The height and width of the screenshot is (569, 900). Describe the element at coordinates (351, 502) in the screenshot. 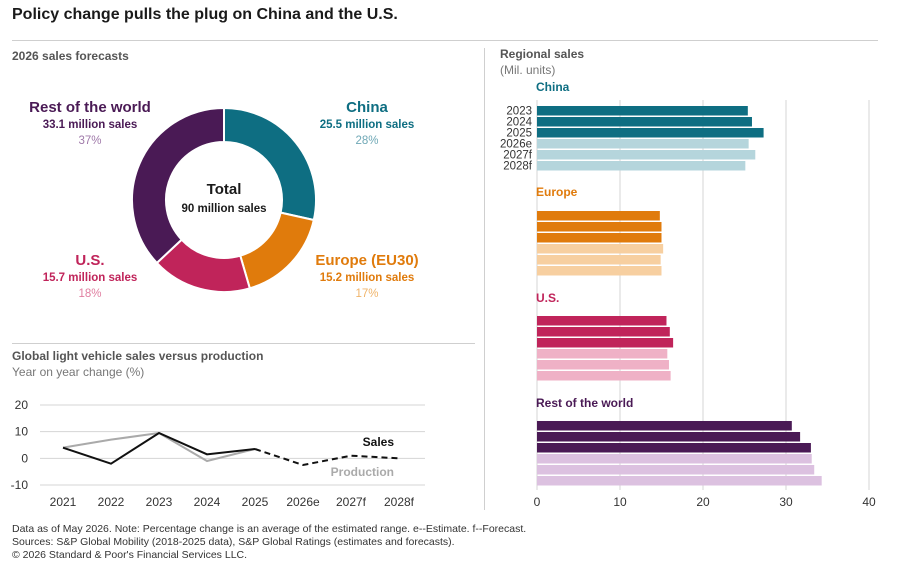

I see `line-xtick-6: 2027f` at that location.